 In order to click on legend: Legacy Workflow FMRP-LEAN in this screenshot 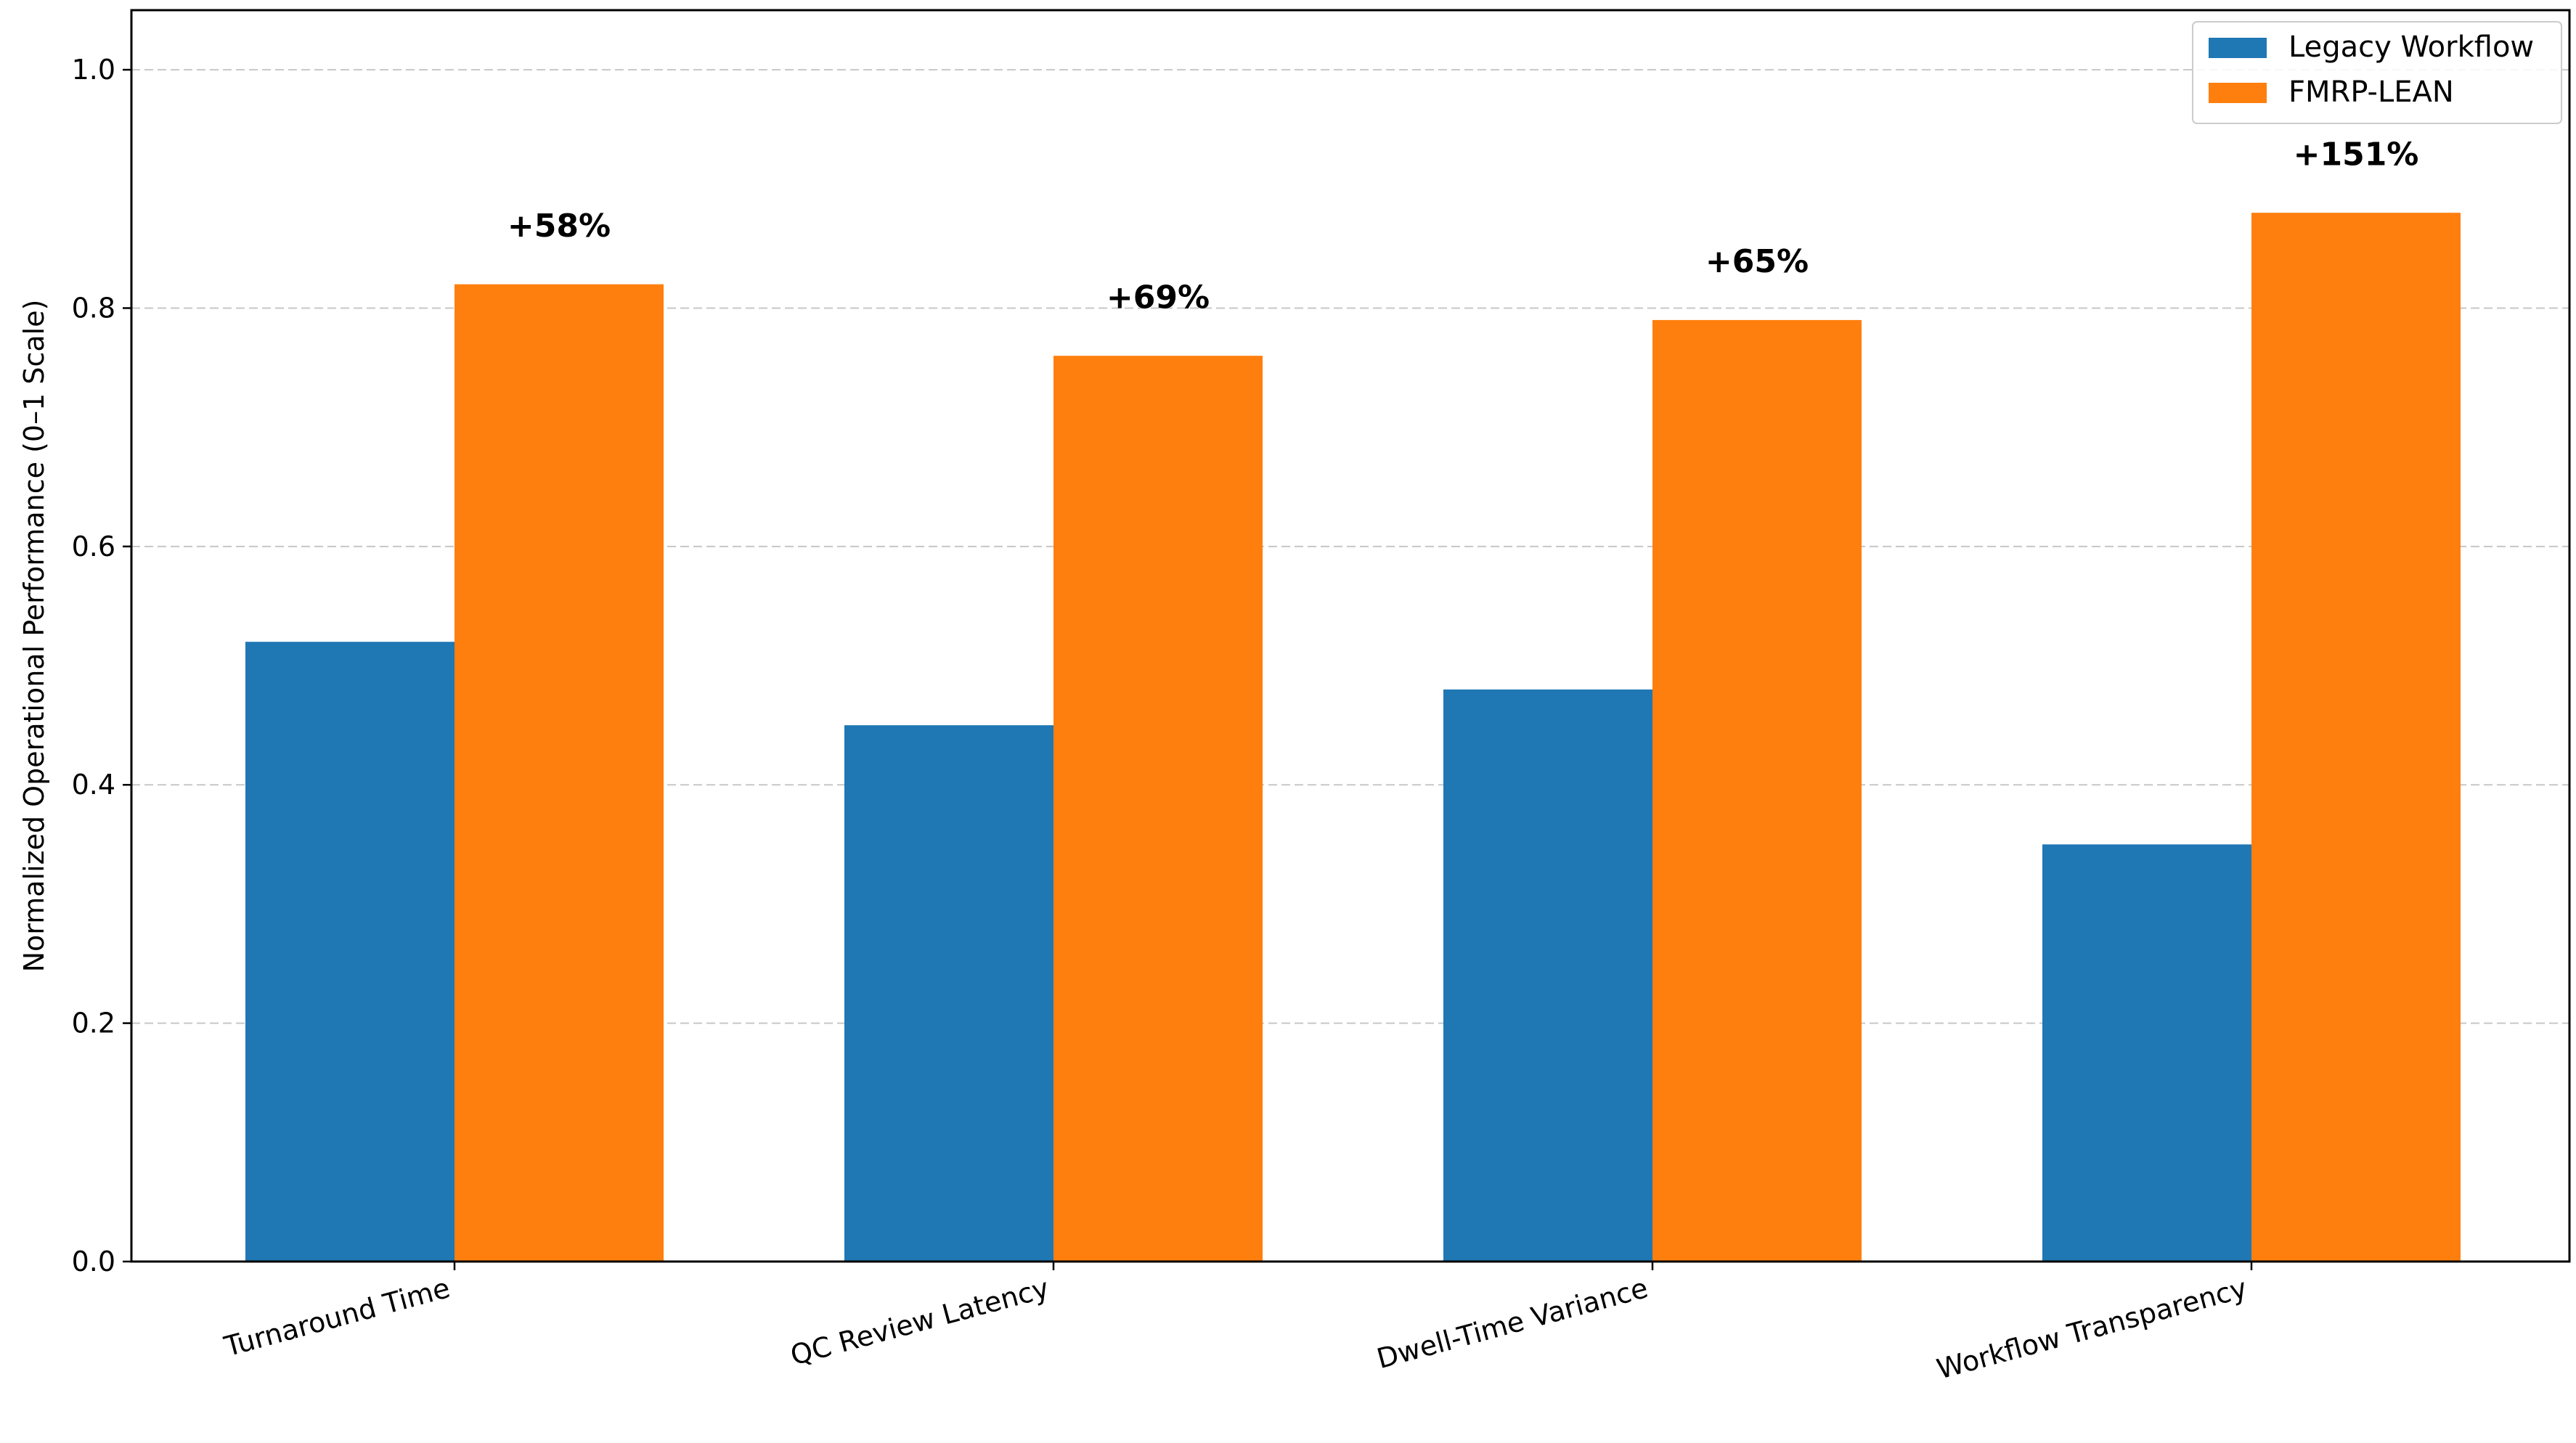, I will do `click(2377, 72)`.